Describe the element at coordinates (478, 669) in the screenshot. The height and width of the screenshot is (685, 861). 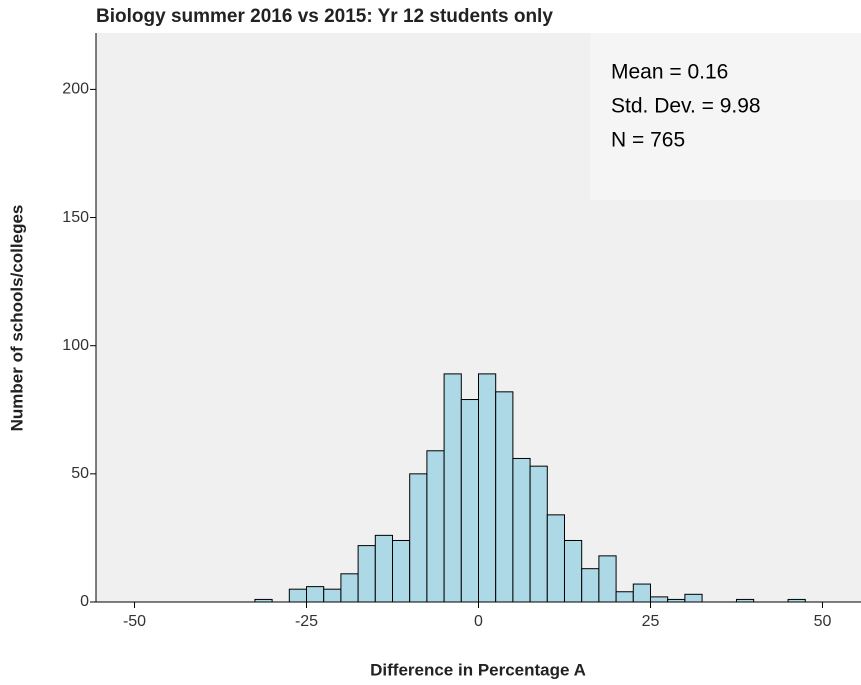
I see `x-axis-label: Difference in Percentage A` at that location.